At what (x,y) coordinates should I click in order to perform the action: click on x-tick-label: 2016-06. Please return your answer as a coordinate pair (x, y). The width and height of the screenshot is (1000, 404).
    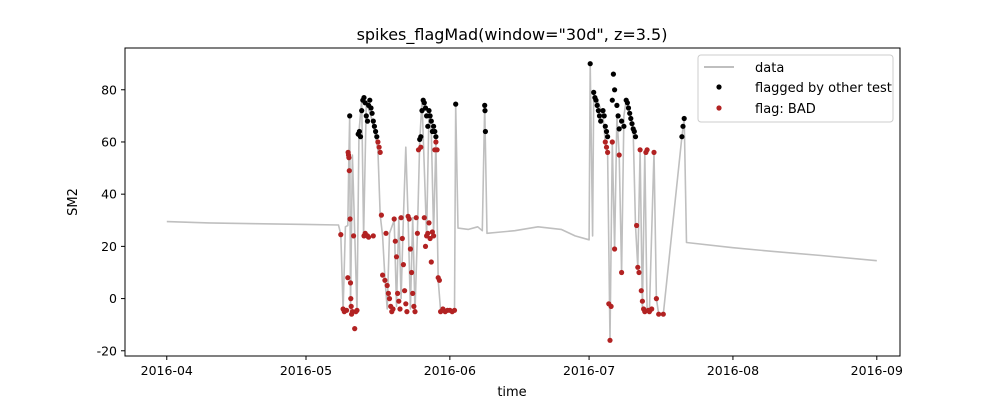
    Looking at the image, I should click on (450, 370).